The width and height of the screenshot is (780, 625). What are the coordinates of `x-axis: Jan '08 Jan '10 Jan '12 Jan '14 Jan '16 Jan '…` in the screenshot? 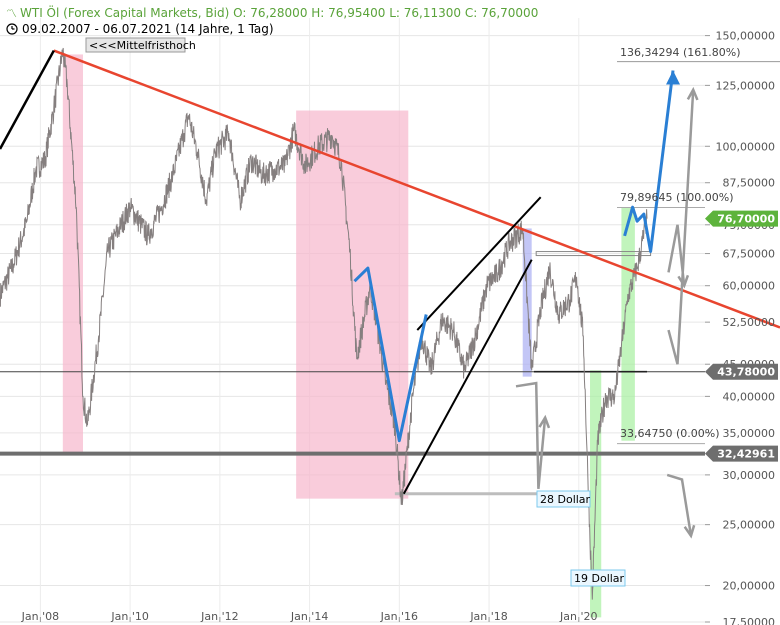 It's located at (309, 616).